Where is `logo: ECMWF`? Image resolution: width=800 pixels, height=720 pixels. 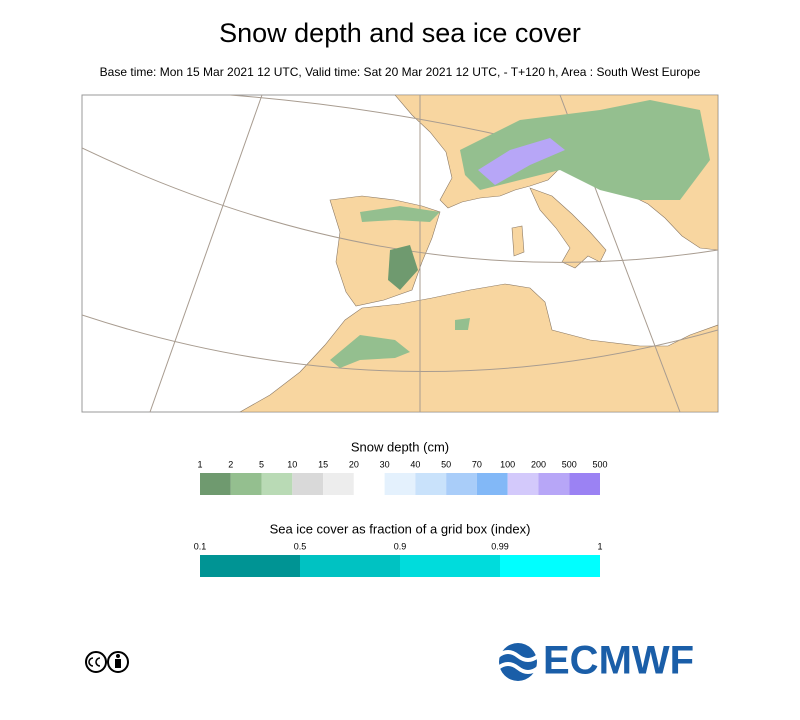
logo: ECMWF is located at coordinates (595, 661).